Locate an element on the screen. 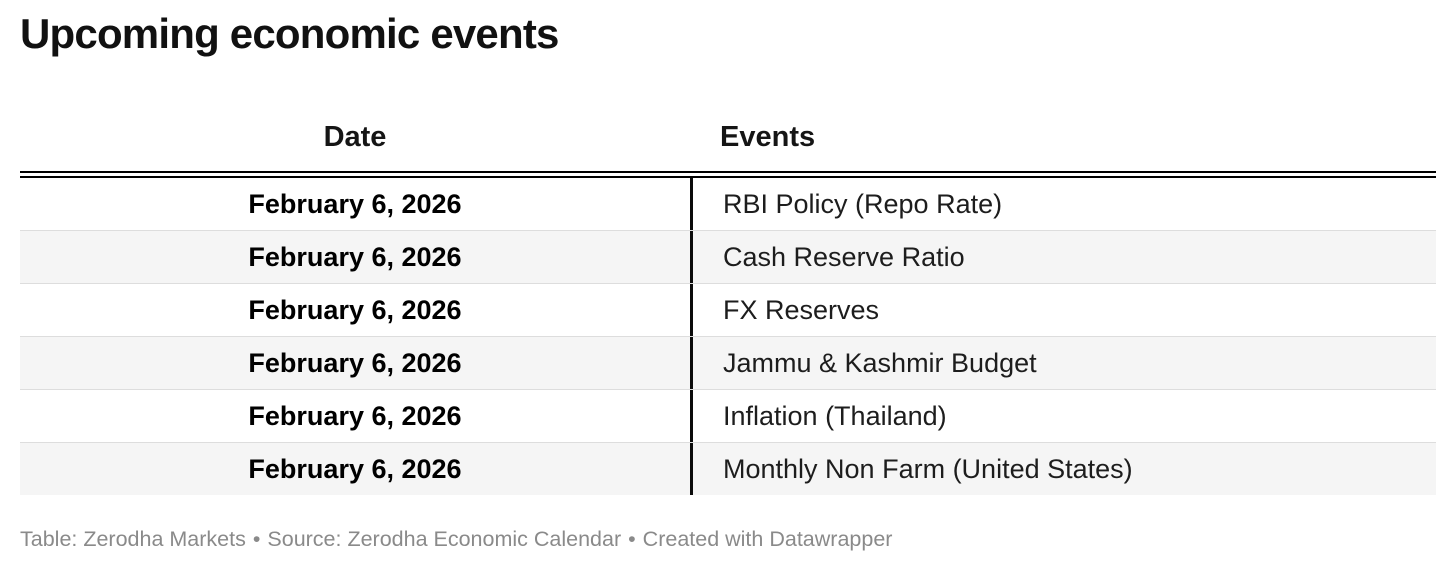 The height and width of the screenshot is (585, 1456). column-header-date: Date is located at coordinates (355, 136).